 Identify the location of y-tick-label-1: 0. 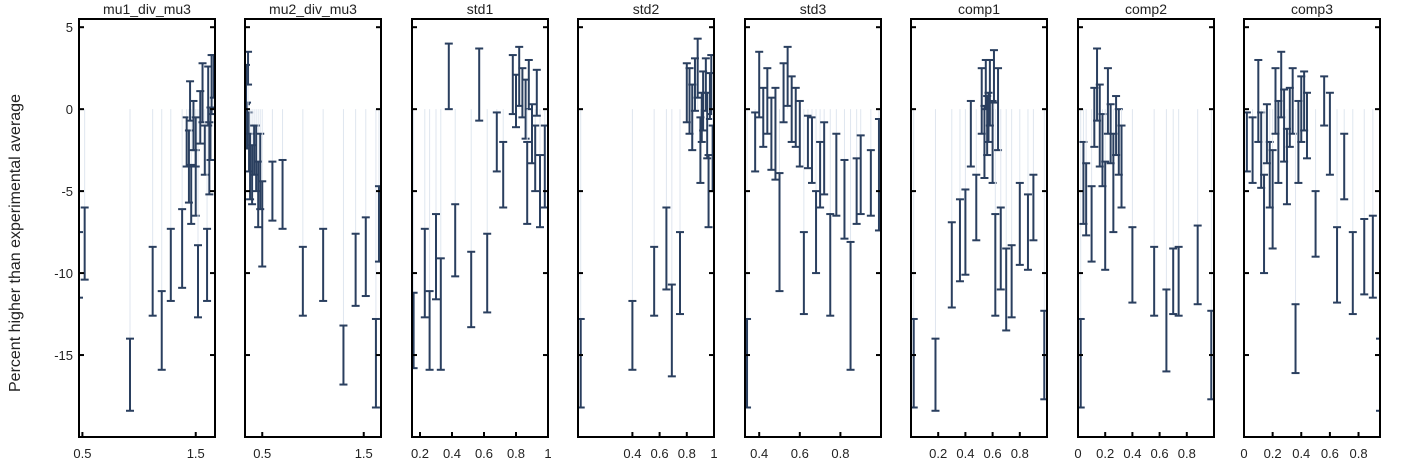
(69, 109).